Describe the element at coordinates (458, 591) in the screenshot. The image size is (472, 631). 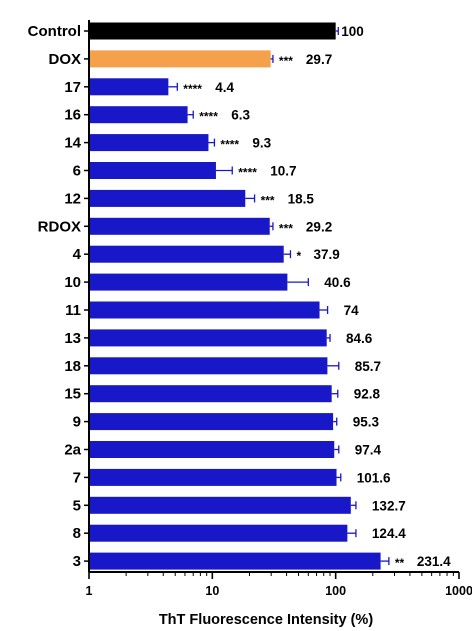
I see `x-tick-label-1000: 1000` at that location.